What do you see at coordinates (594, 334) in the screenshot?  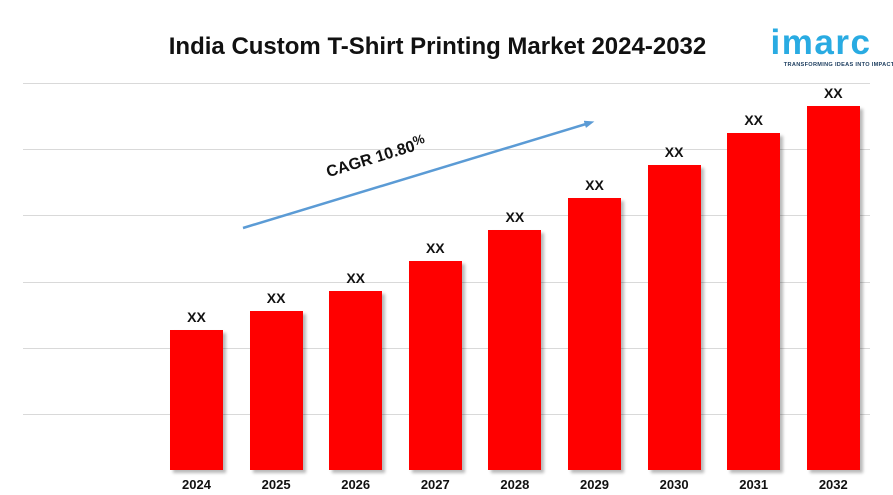 I see `bar-2029` at bounding box center [594, 334].